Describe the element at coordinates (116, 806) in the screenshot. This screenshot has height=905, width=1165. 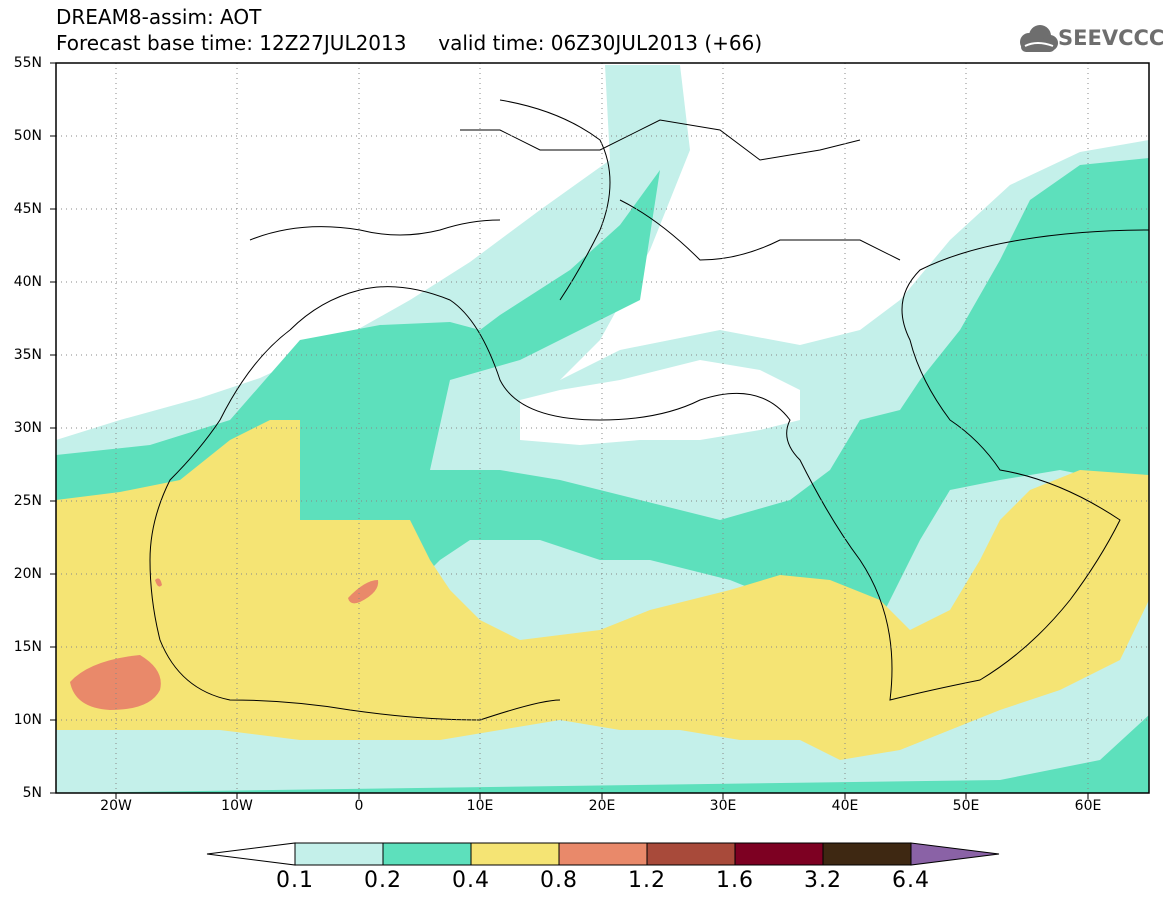
I see `lon-label: 20W` at that location.